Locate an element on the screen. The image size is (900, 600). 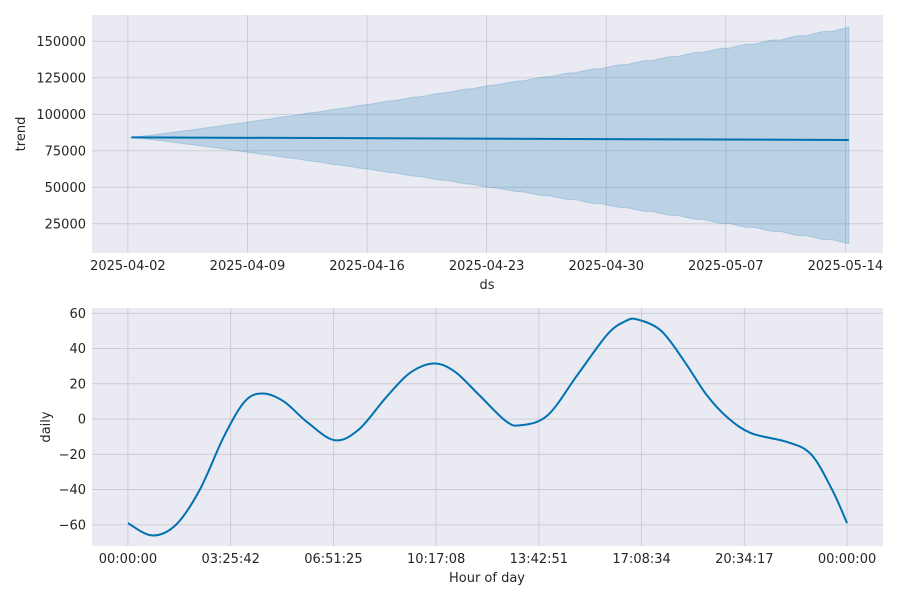
daily-x-tick-label: 13:42:51 is located at coordinates (539, 559).